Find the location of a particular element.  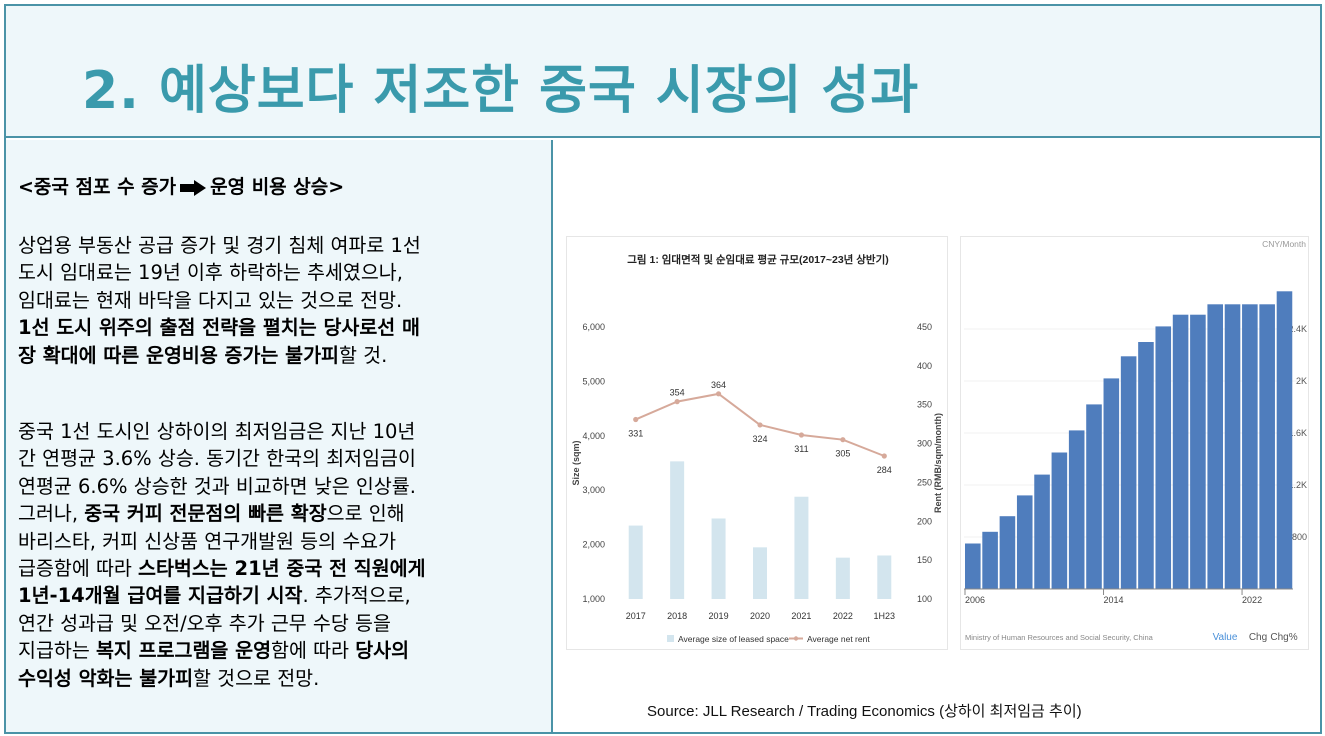

bold-text: 1년-14개월 급여를 지급하기 시작 is located at coordinates (160, 596).